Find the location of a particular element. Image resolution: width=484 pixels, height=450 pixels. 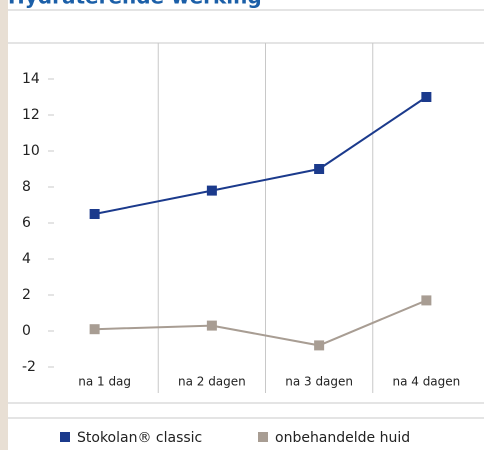

side-strip is located at coordinates (4, 225).